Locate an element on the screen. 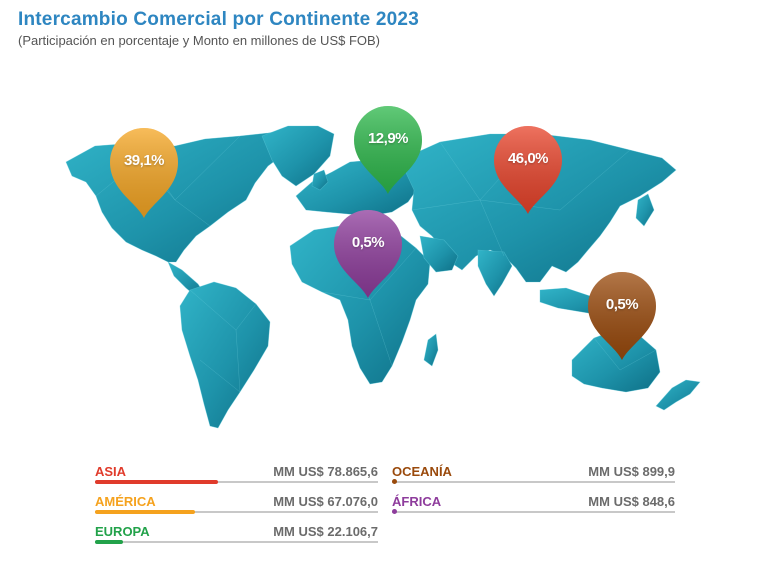 The image size is (767, 570). legend-value: MM US$ 22.106,7 is located at coordinates (325, 531).